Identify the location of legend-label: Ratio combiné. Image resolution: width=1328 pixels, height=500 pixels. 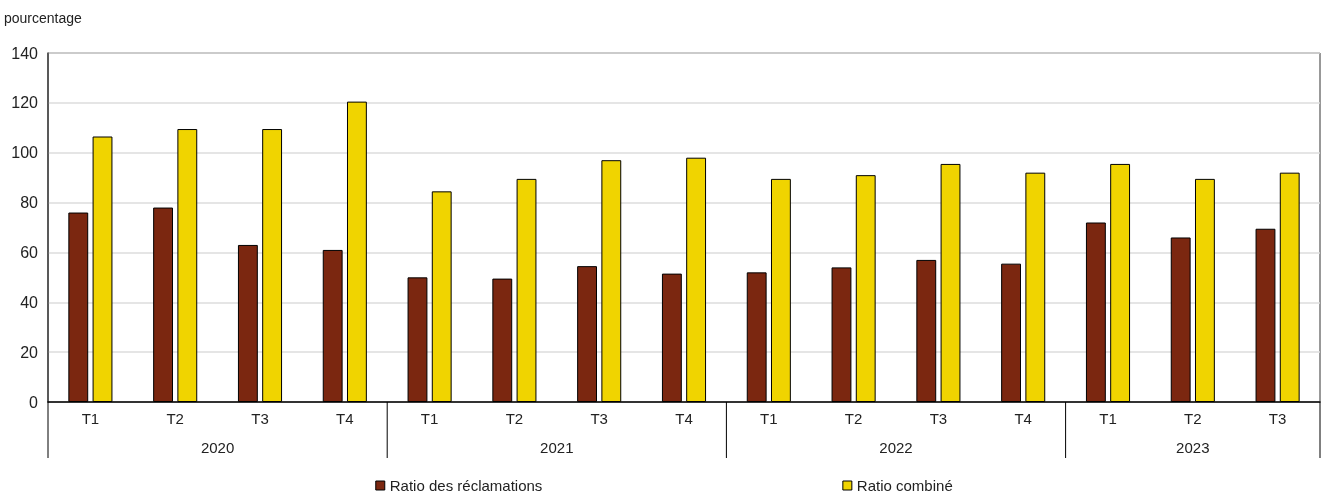
(904, 485).